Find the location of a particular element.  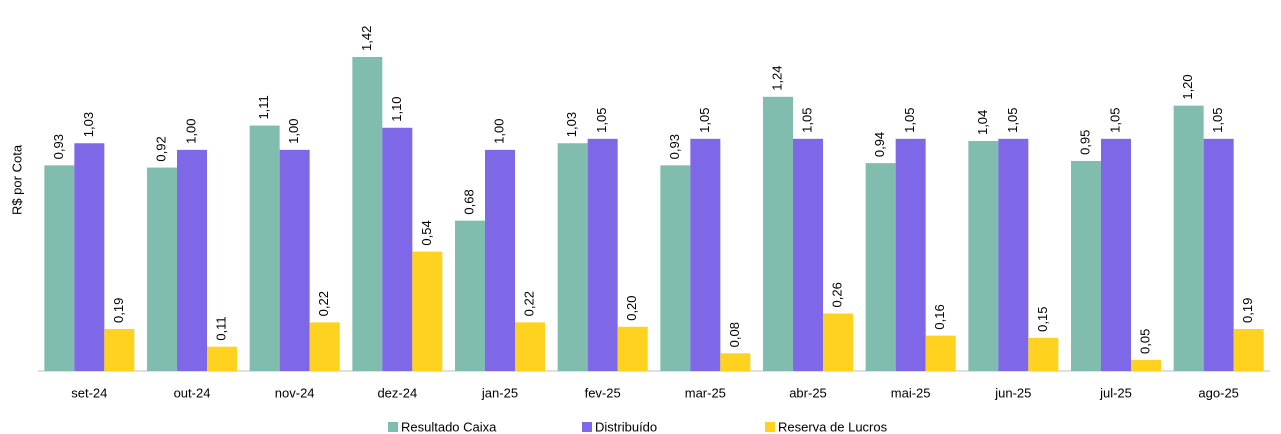

x-tick-label: mai-25 is located at coordinates (911, 392).